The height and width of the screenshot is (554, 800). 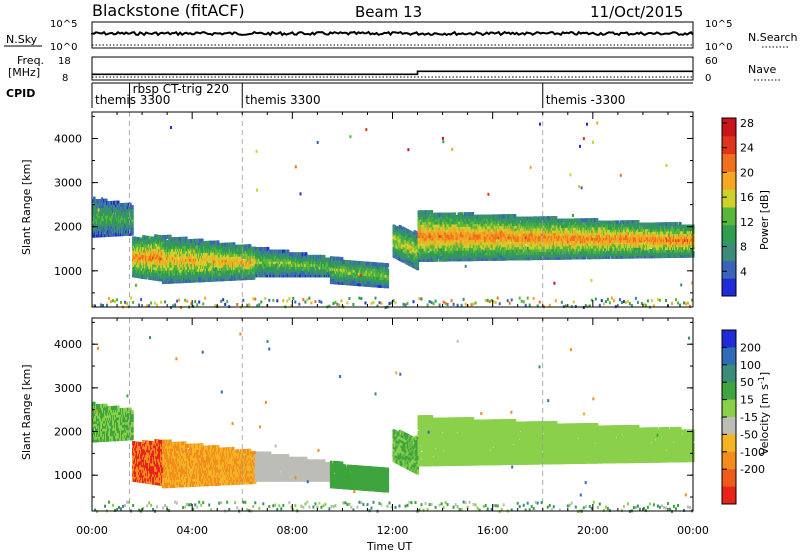 I want to click on freq-panel: Freq. [MHz] 18 8 60 0 Nave, so click(x=395, y=69).